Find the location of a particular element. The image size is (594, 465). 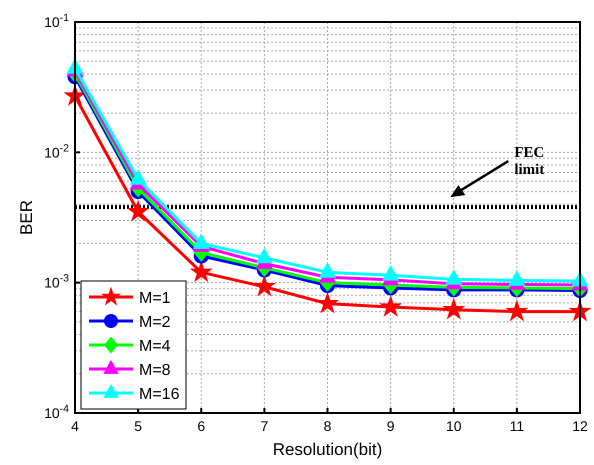

x-tick-label: 11 is located at coordinates (517, 426).